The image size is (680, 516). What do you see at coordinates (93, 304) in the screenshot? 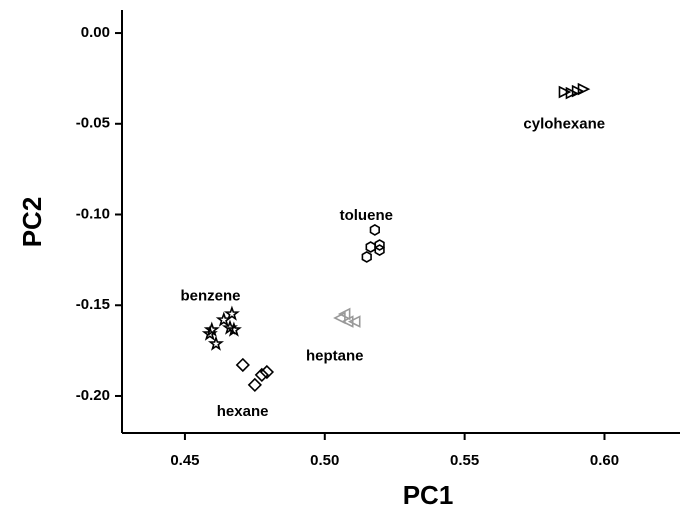
I see `y-tick-label: -0.15` at bounding box center [93, 304].